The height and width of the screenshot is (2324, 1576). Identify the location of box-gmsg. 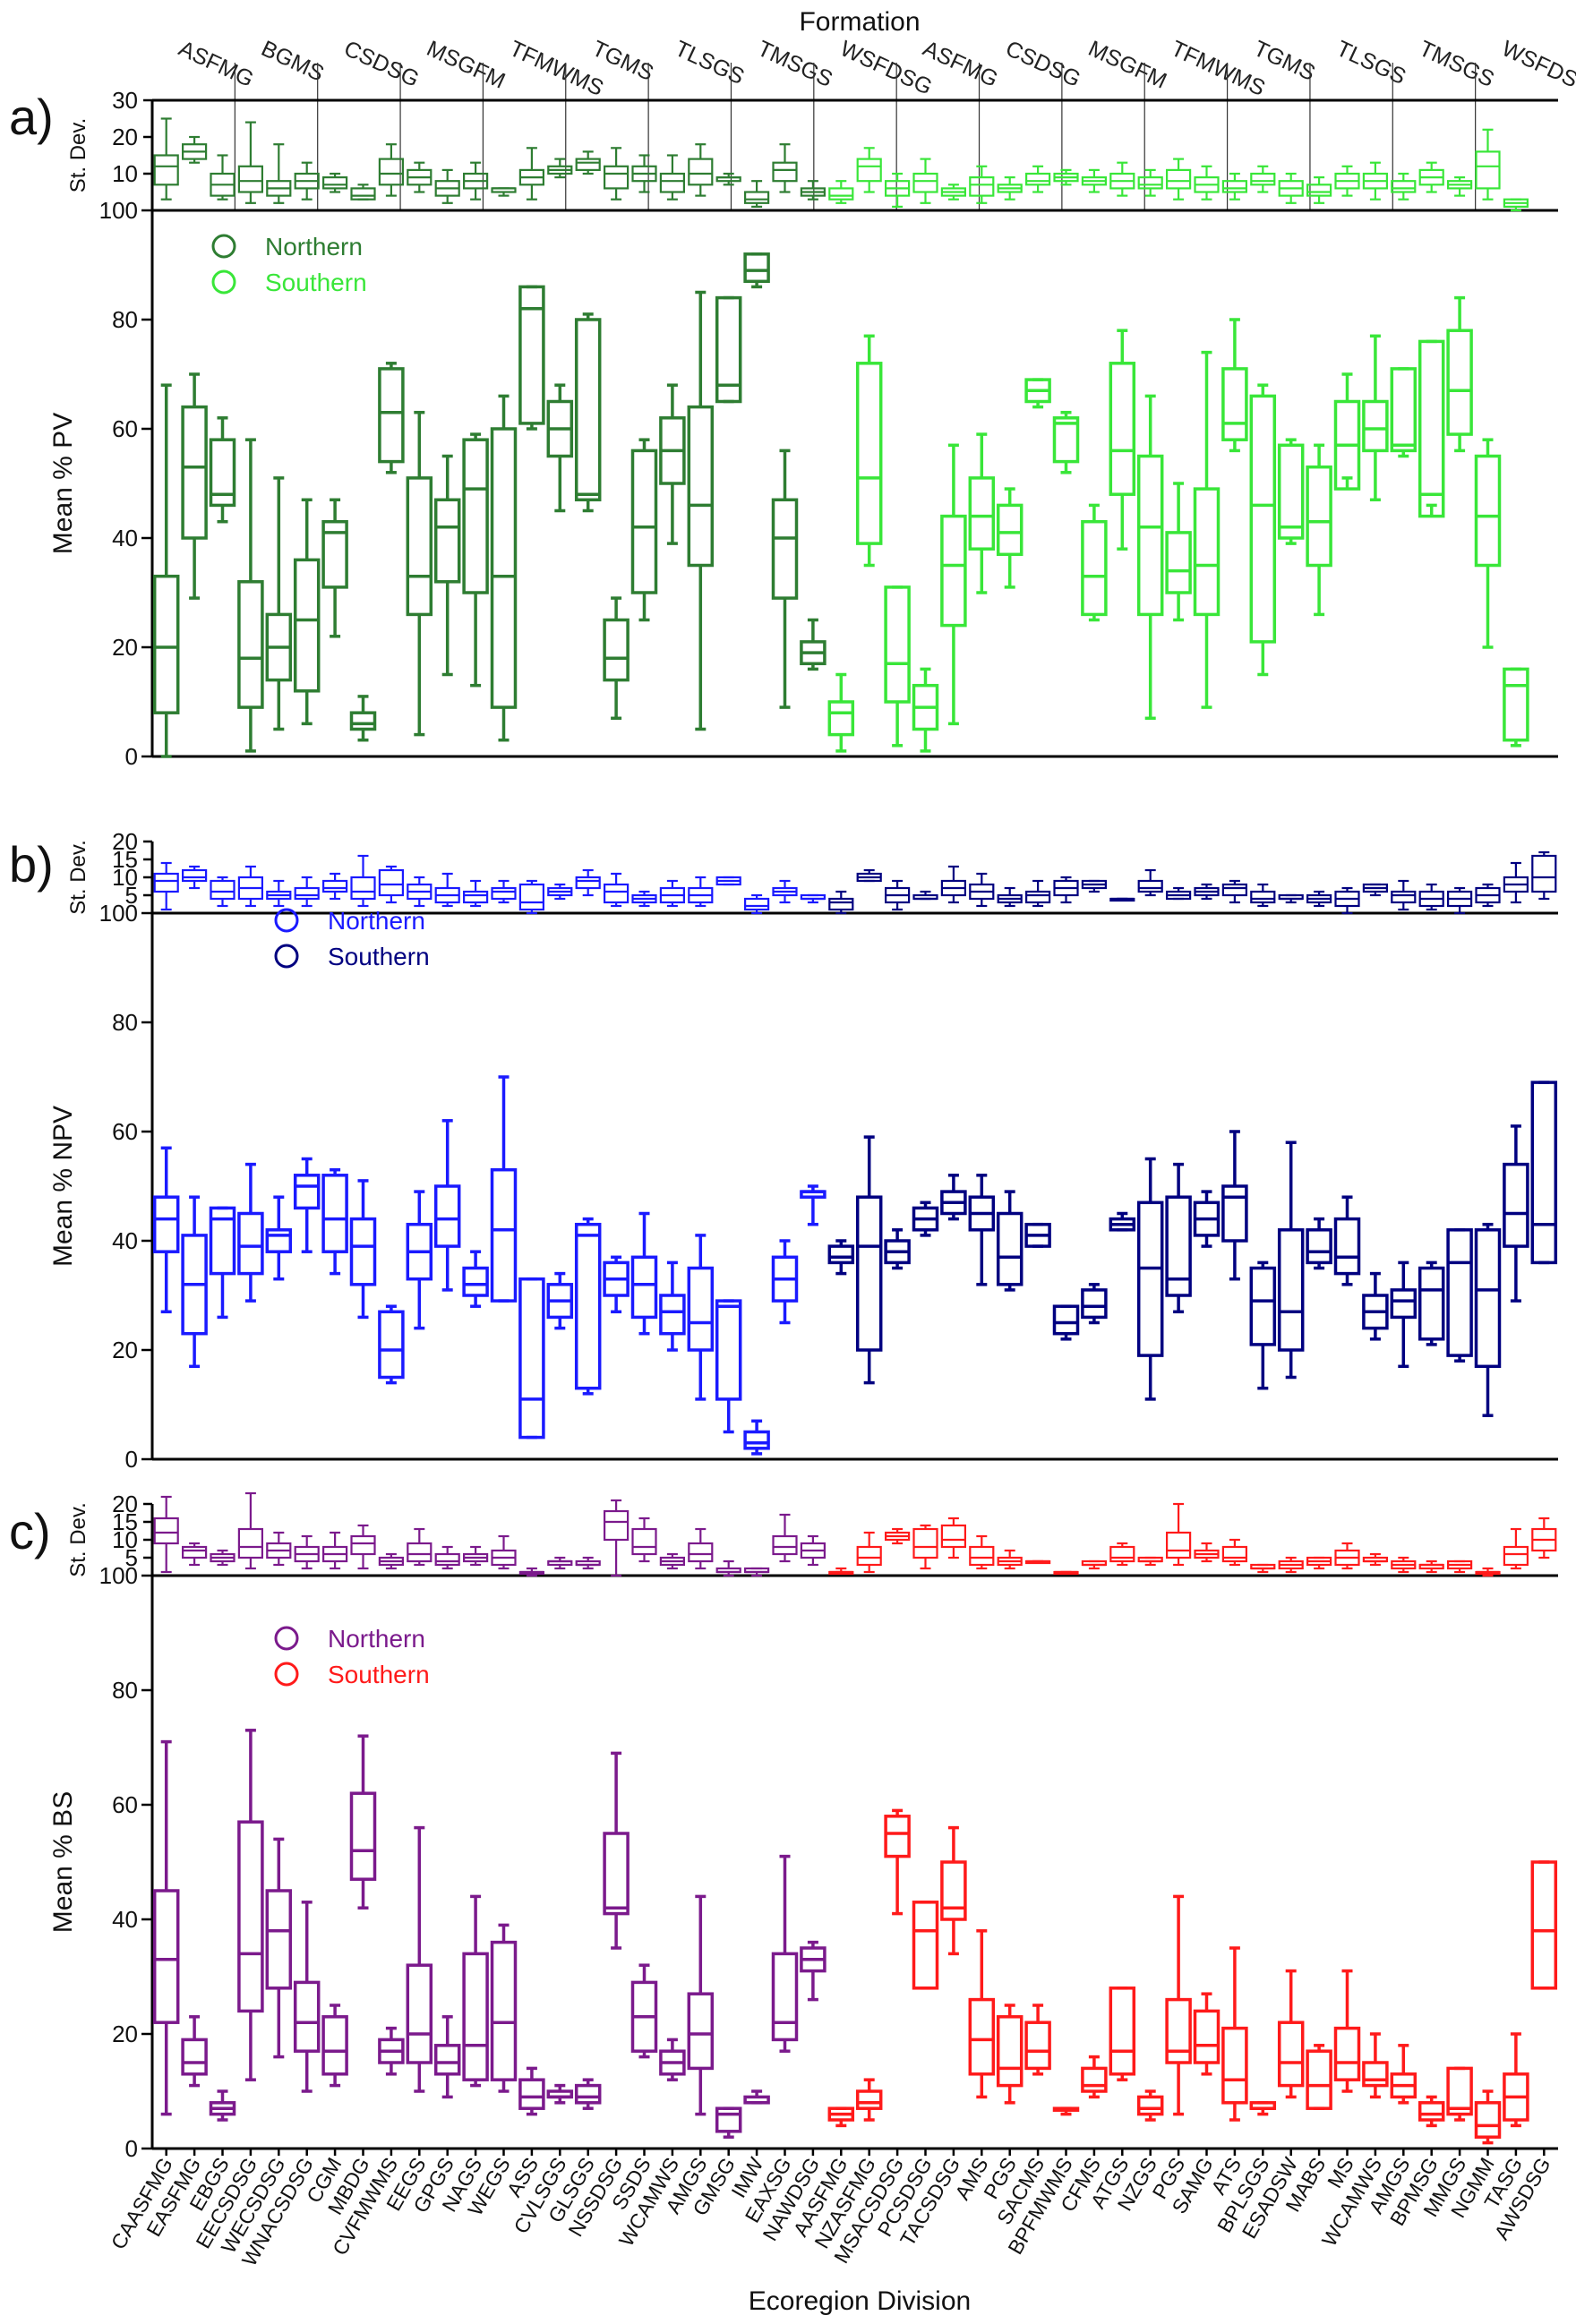
(728, 1366).